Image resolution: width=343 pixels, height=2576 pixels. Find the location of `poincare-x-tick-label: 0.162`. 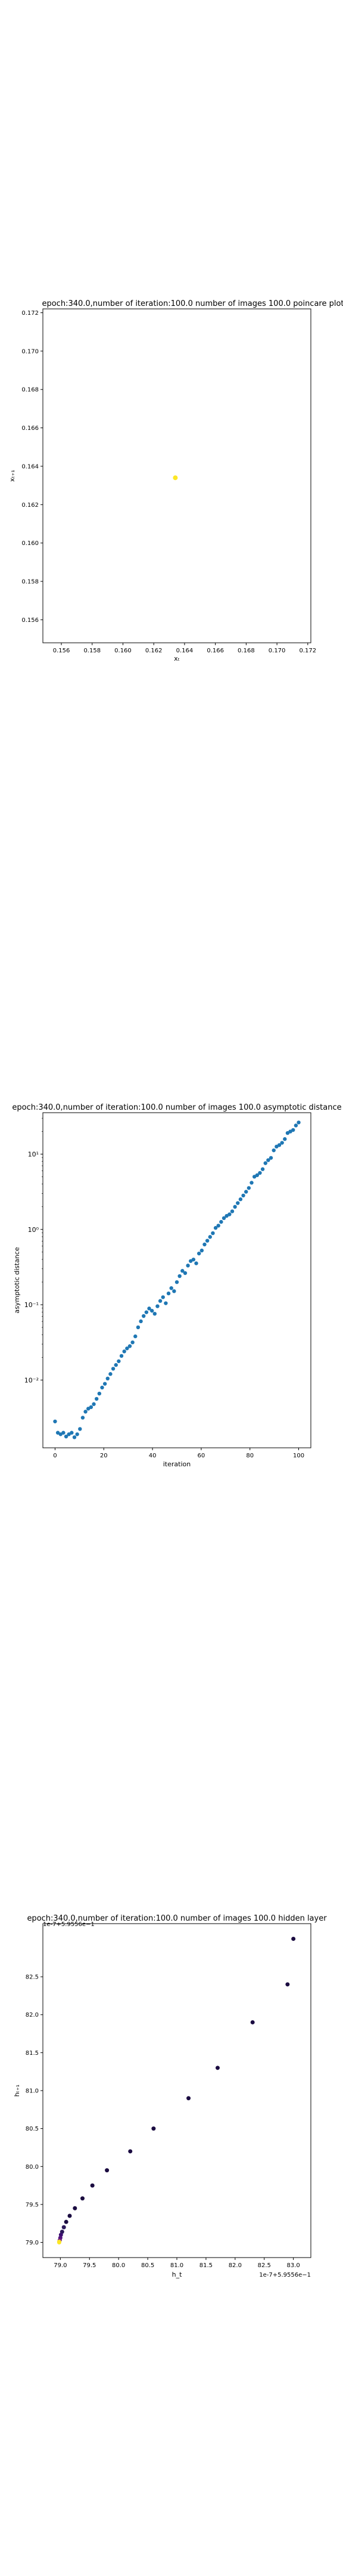

poincare-x-tick-label: 0.162 is located at coordinates (154, 651).